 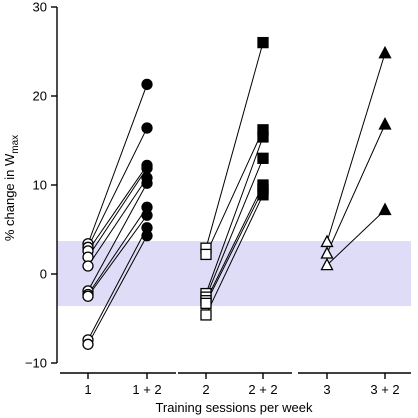 I want to click on reference-band, so click(x=234, y=274).